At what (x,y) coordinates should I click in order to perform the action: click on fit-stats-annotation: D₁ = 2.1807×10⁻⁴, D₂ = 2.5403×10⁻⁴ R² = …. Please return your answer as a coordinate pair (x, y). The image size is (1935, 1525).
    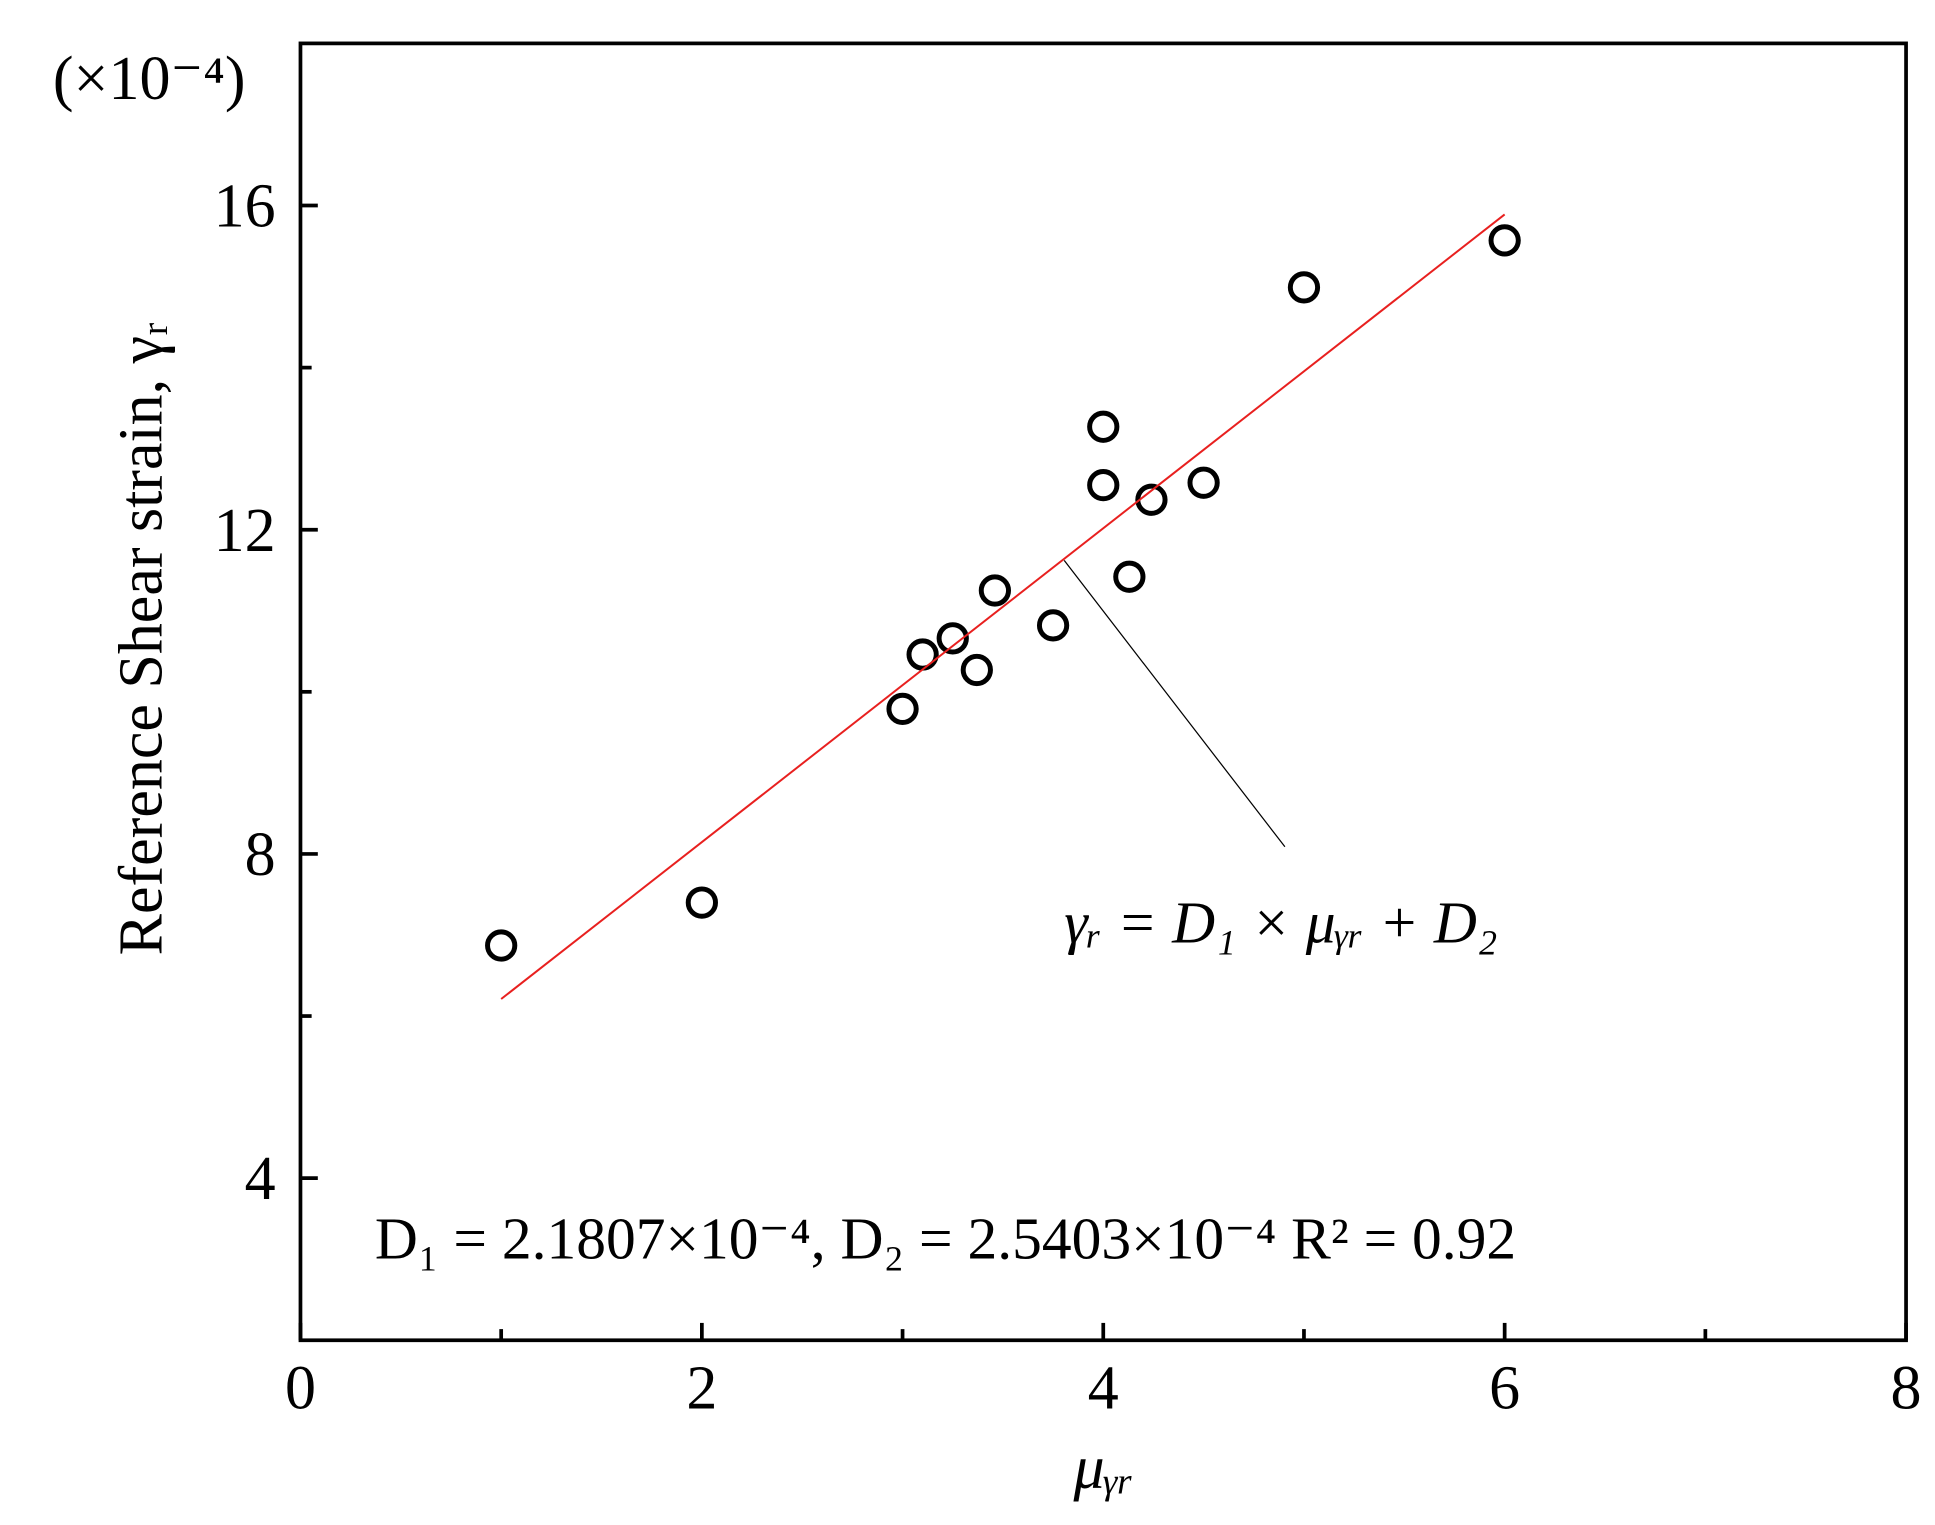
    Looking at the image, I should click on (945, 1238).